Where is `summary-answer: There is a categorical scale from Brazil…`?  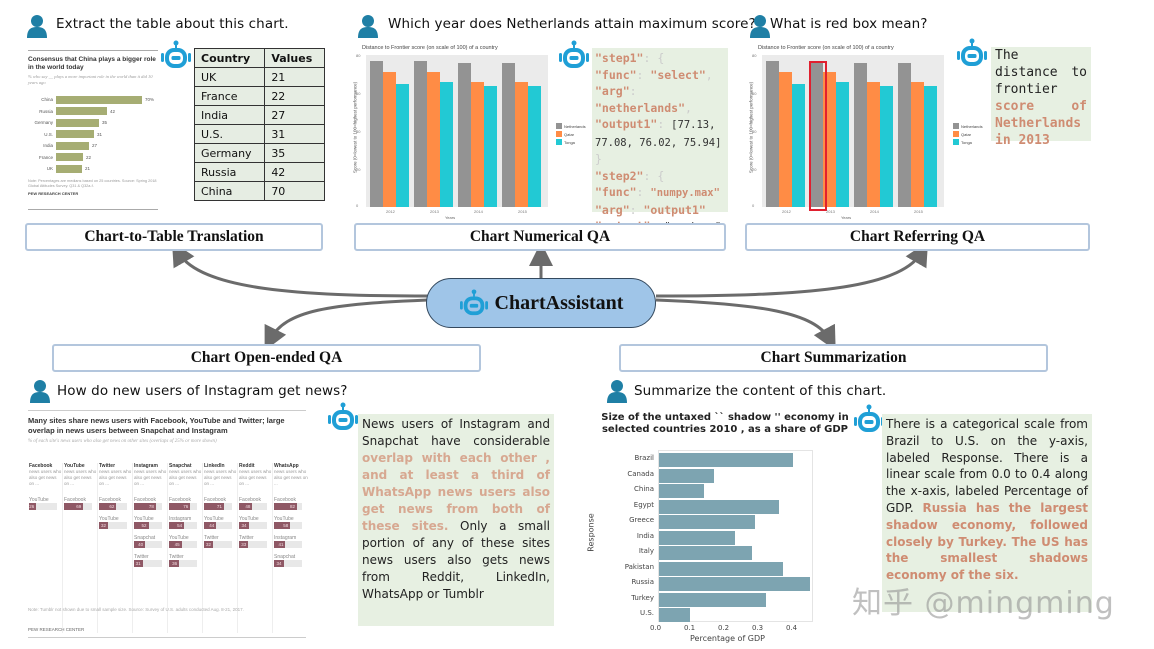 summary-answer: There is a categorical scale from Brazil… is located at coordinates (987, 513).